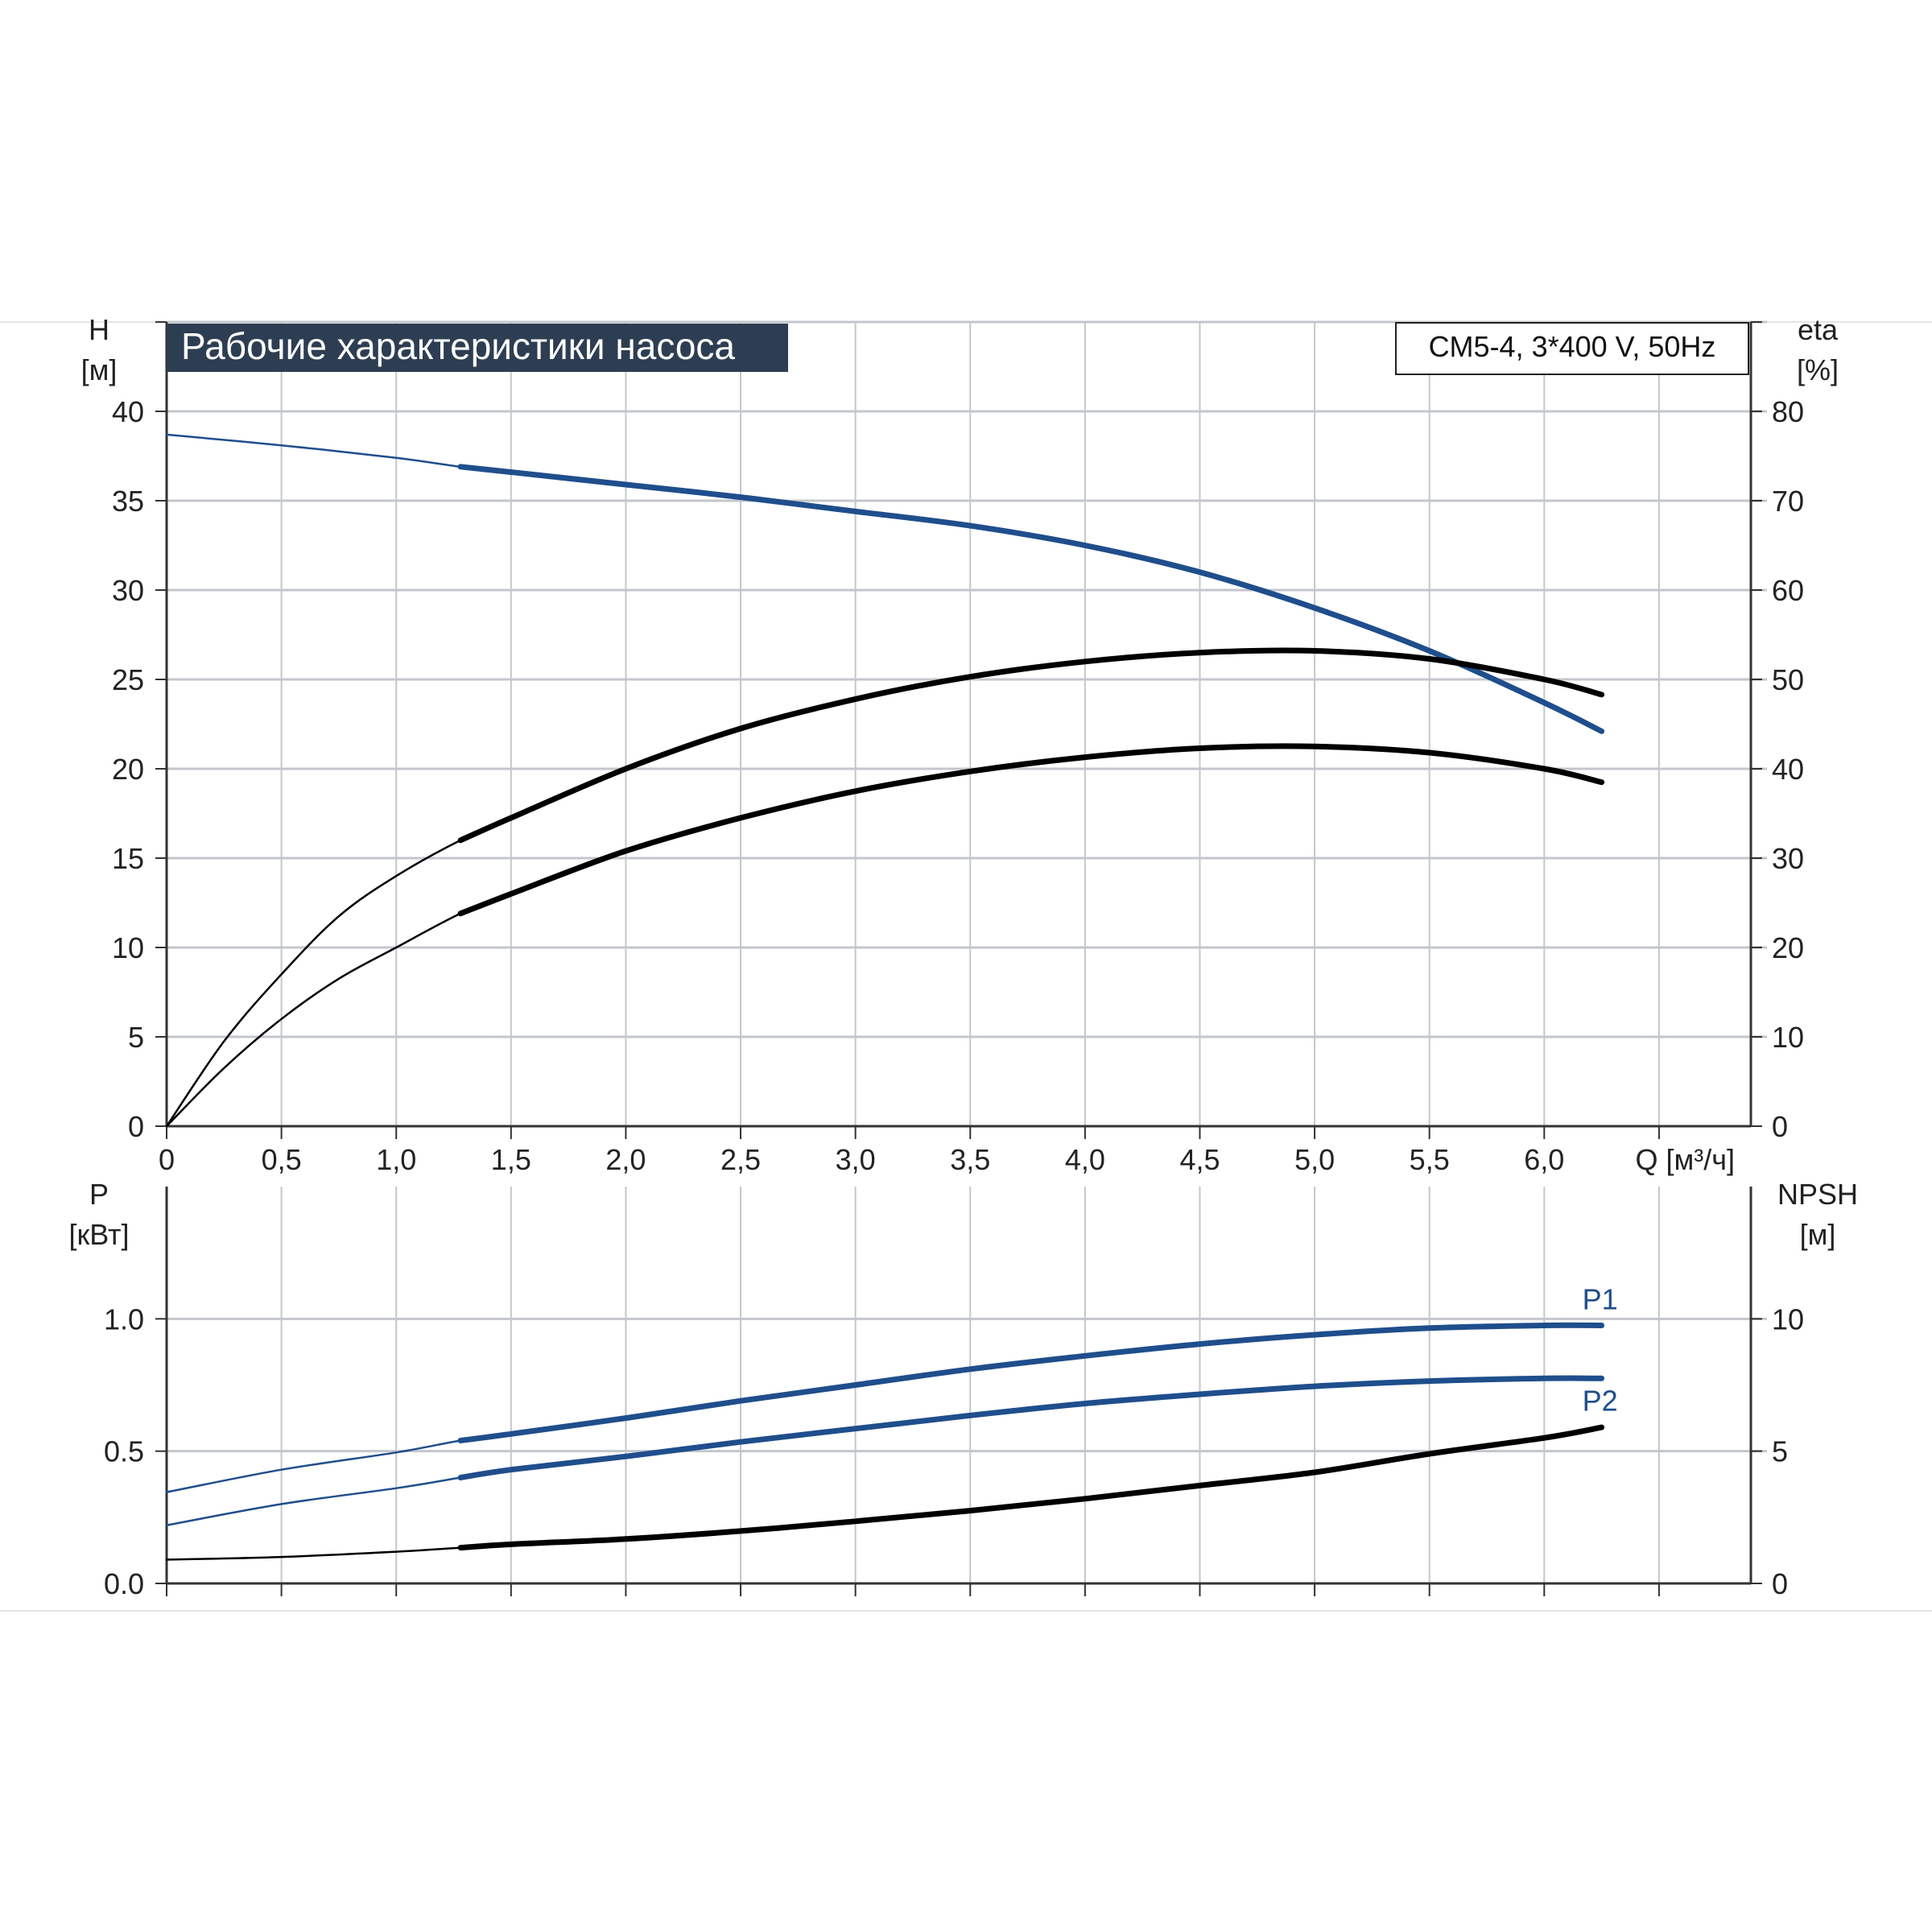 The width and height of the screenshot is (1932, 1932). Describe the element at coordinates (128, 947) in the screenshot. I see `top-left-tick-label: 10` at that location.